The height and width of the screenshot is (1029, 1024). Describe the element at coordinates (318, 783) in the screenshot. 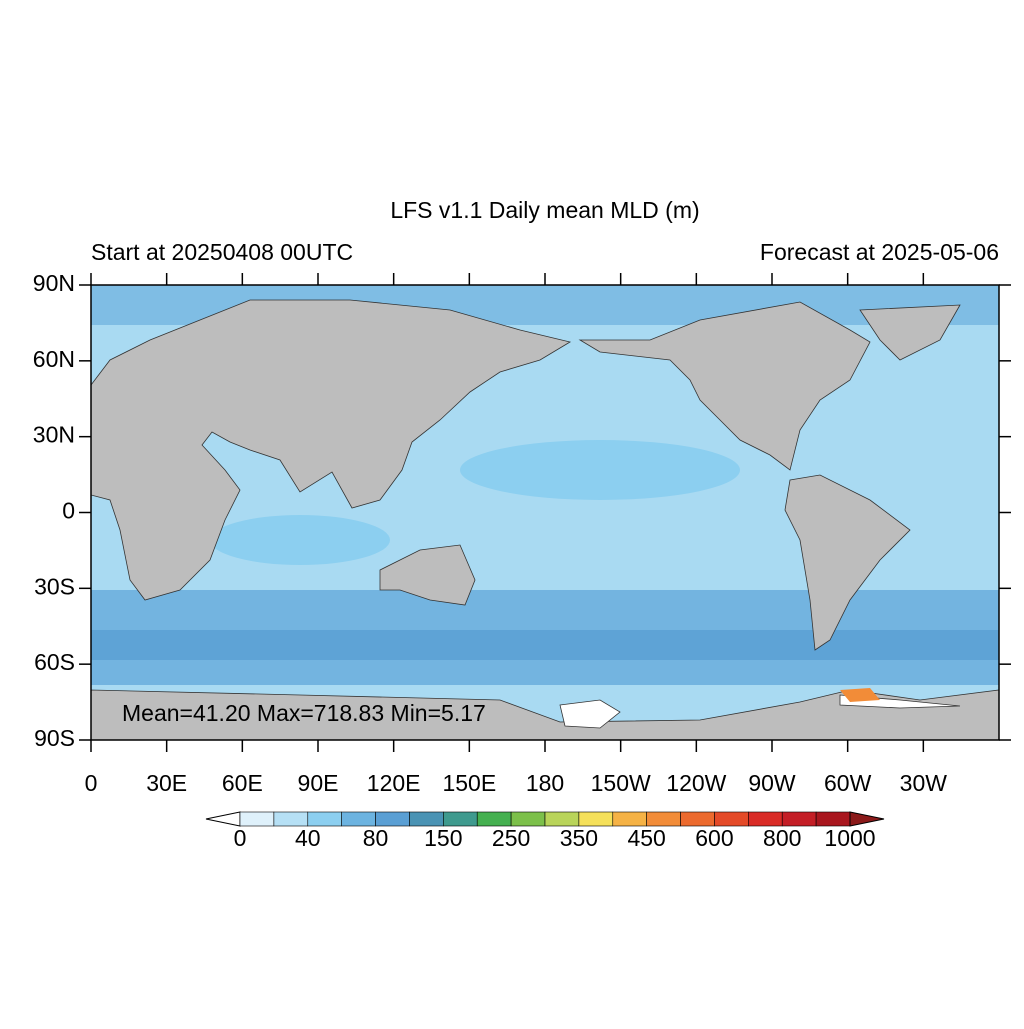

I see `x-tick-label: 90E` at that location.